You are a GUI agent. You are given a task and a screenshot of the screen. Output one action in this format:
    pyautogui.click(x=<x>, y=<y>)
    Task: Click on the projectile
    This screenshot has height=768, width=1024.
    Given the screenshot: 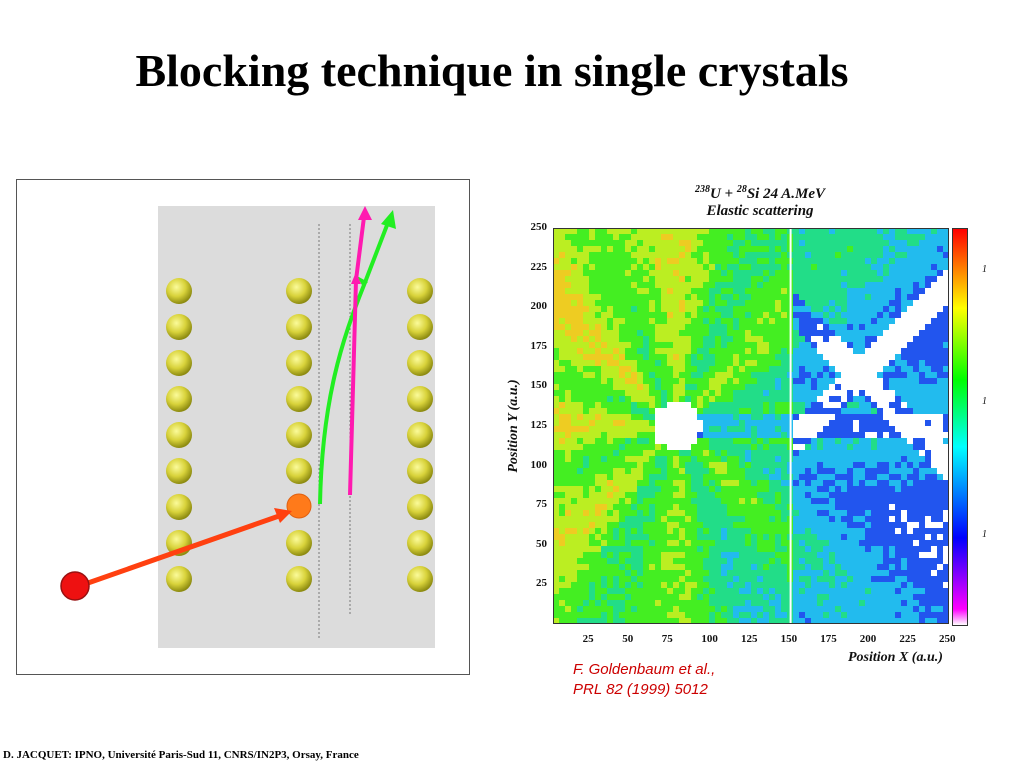 What is the action you would take?
    pyautogui.click(x=75, y=586)
    